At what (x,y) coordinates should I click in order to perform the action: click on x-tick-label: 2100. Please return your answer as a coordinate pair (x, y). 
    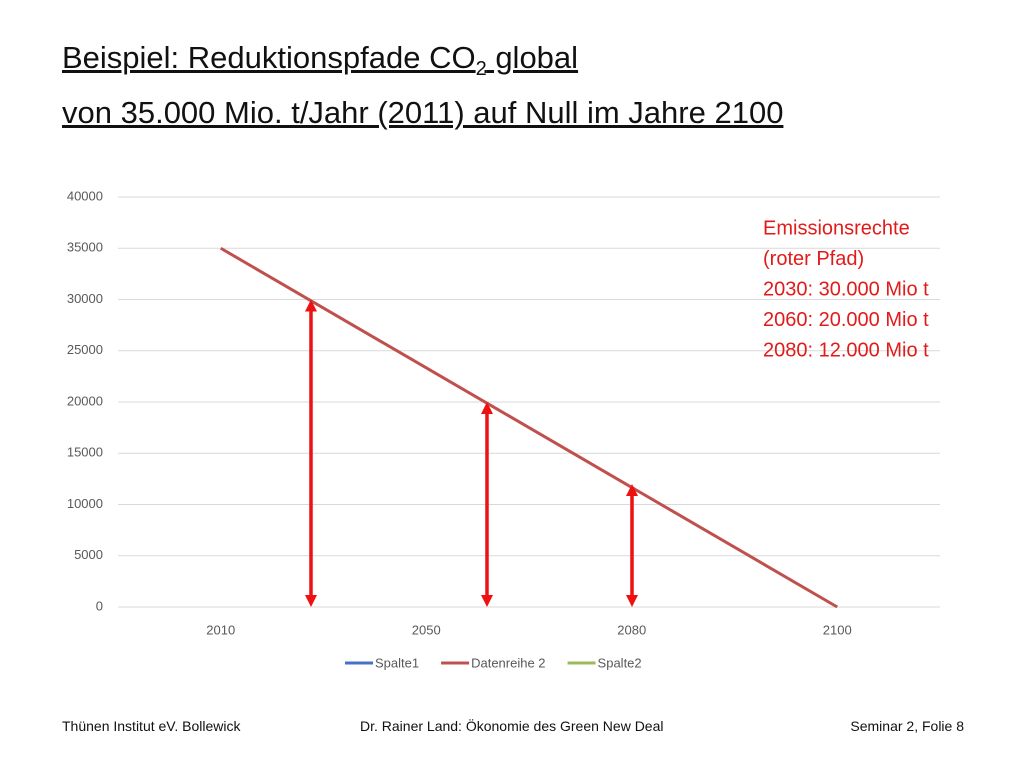
    Looking at the image, I should click on (837, 629).